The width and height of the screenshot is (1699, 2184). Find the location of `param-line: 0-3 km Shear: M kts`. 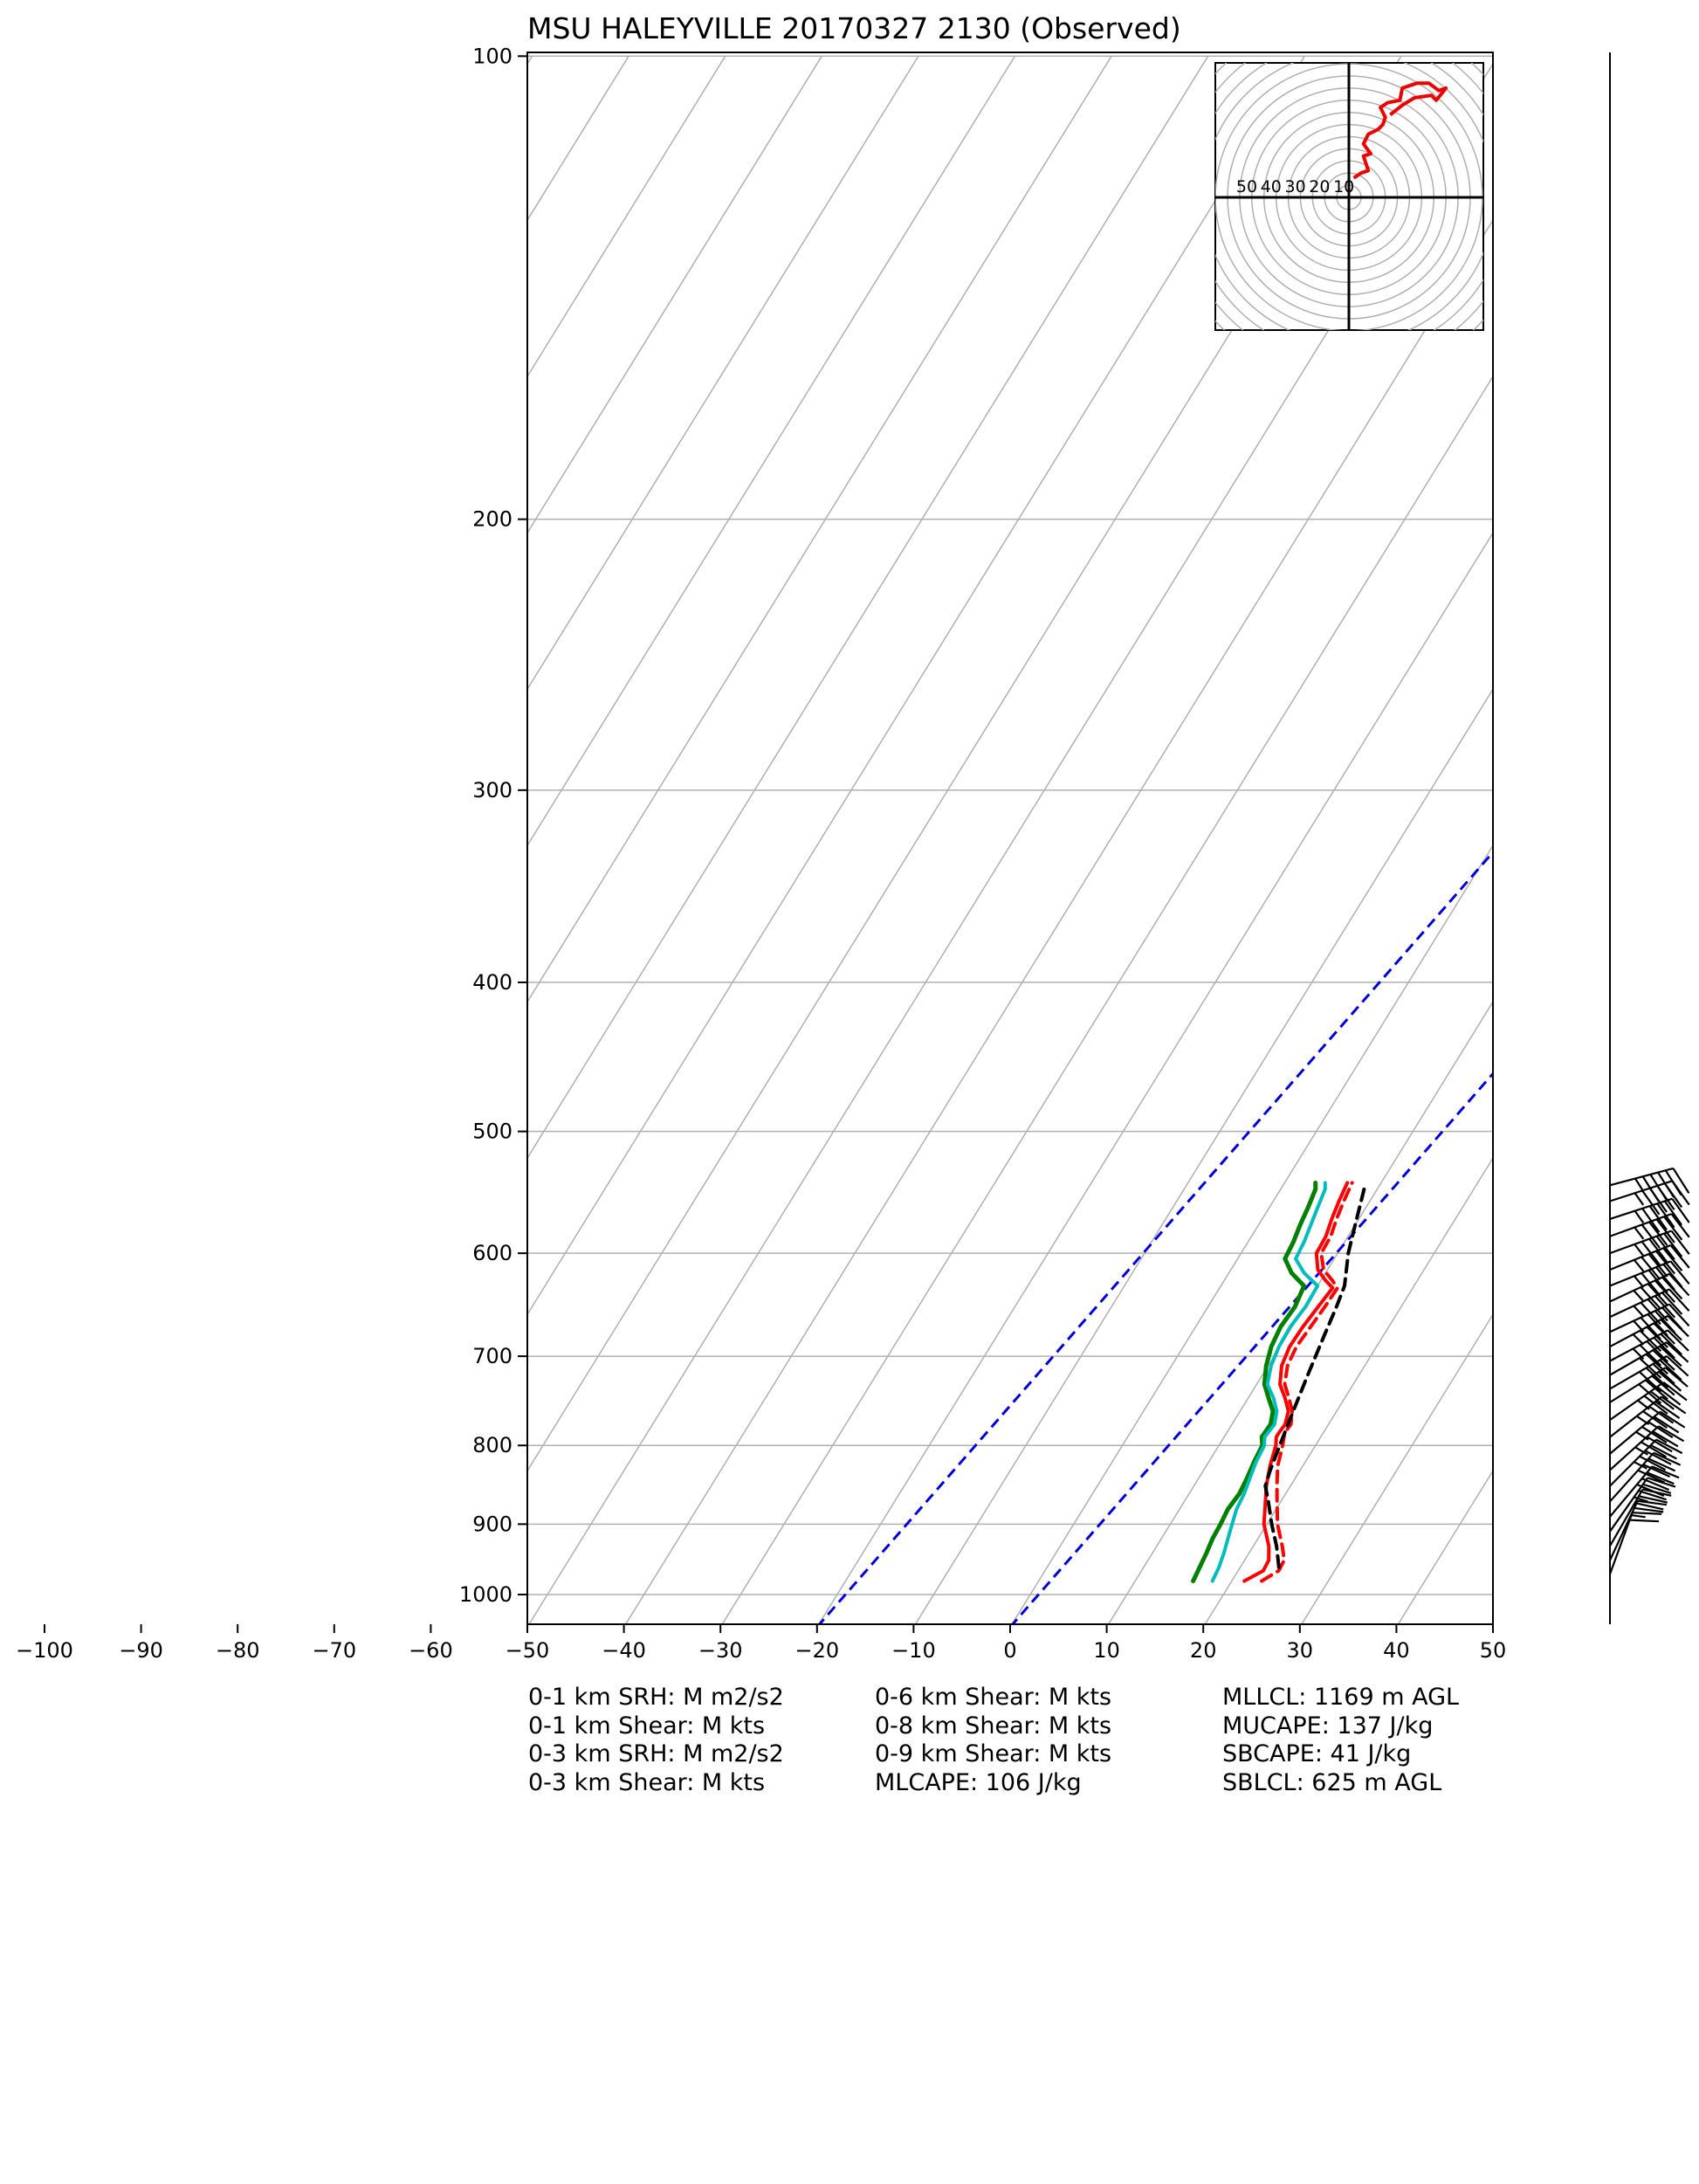

param-line: 0-3 km Shear: M kts is located at coordinates (647, 1782).